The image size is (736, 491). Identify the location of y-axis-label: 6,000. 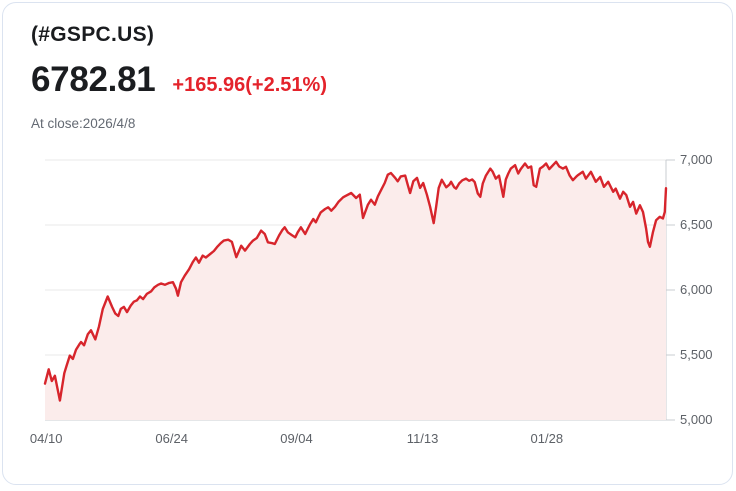
(696, 289).